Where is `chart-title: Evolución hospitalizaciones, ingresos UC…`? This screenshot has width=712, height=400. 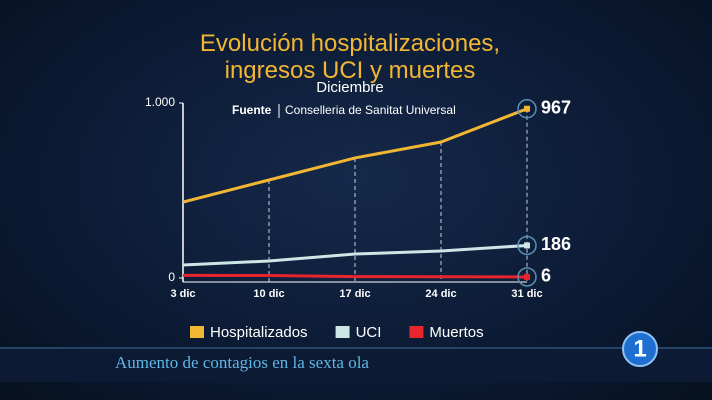
chart-title: Evolución hospitalizaciones, ingresos UC… is located at coordinates (350, 57).